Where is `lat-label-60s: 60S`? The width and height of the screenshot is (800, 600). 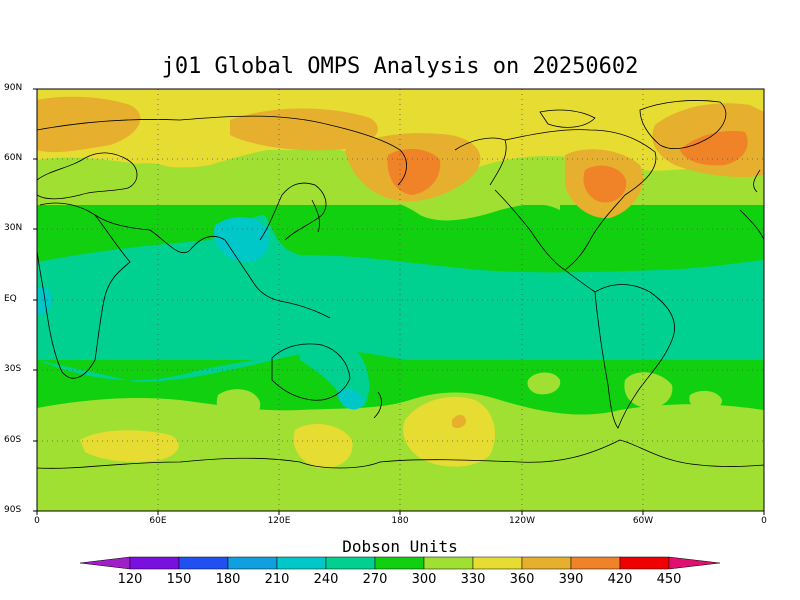 lat-label-60s: 60S is located at coordinates (13, 440).